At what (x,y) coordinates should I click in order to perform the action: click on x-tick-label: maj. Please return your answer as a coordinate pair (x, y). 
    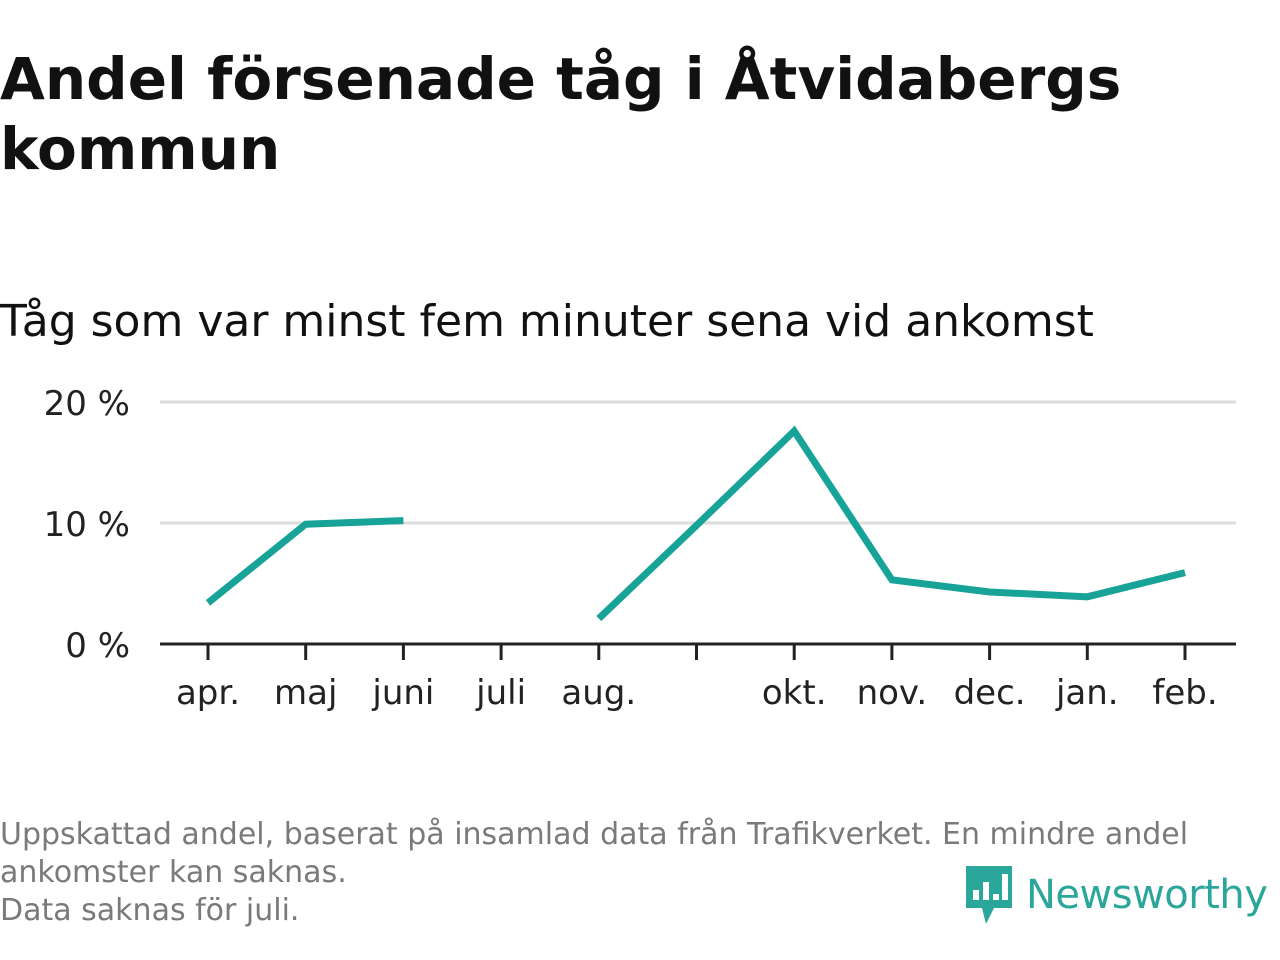
    Looking at the image, I should click on (305, 693).